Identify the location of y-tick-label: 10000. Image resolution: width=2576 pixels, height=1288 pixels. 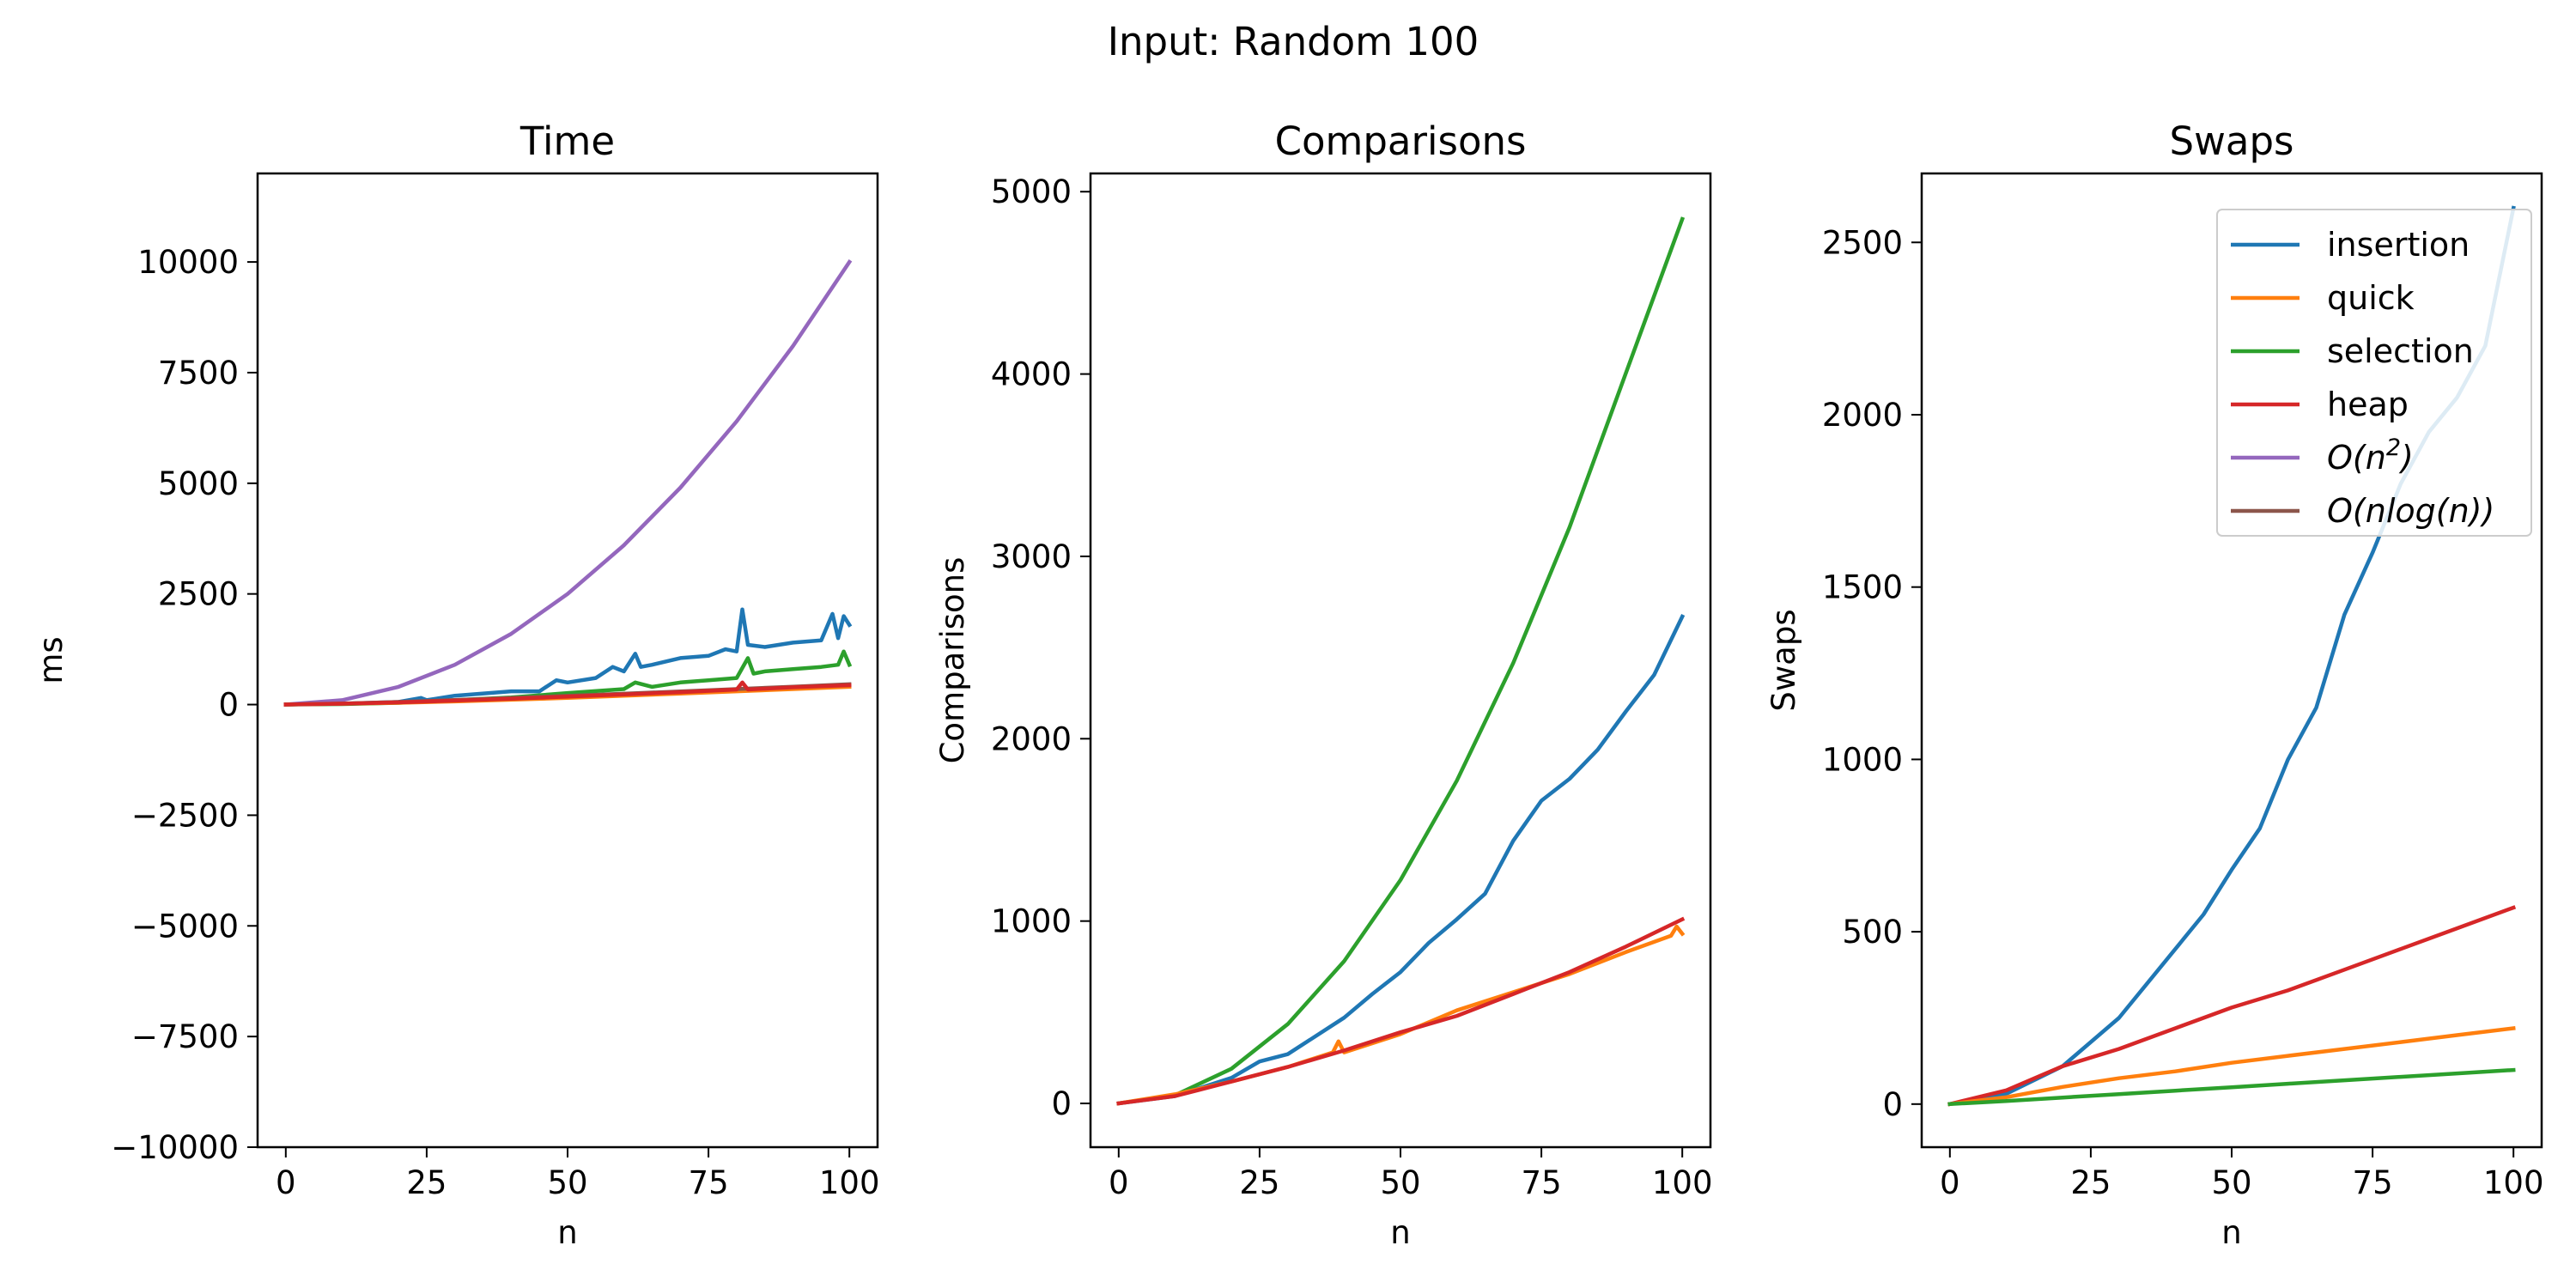
(188, 262).